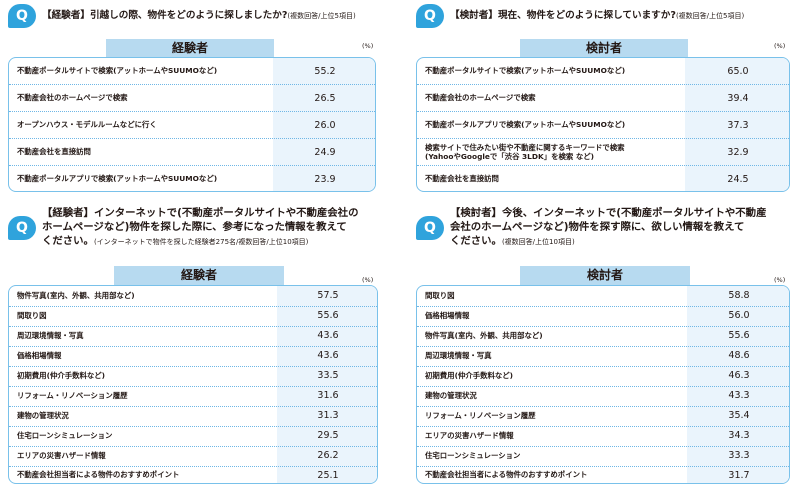 The image size is (800, 489). What do you see at coordinates (480, 98) in the screenshot?
I see `row-label: 不動産会社のホームページで検索` at bounding box center [480, 98].